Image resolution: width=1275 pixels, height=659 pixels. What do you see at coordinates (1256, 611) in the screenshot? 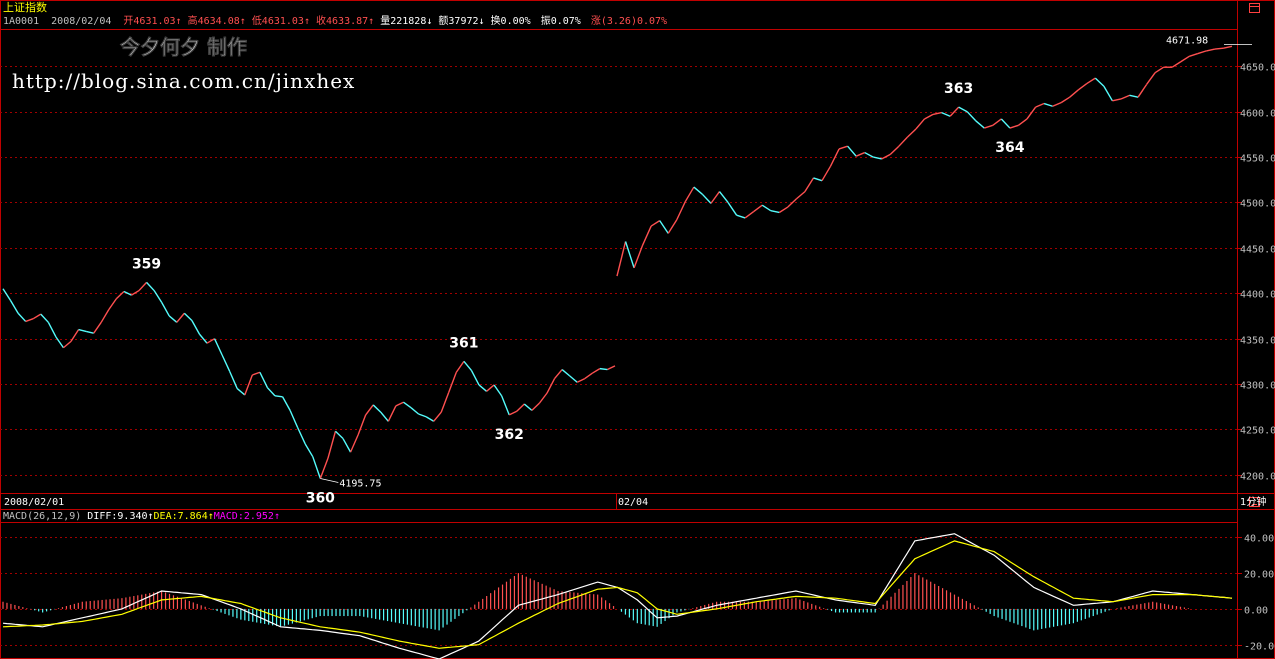
I see `macd-tick-label: 0.00` at bounding box center [1256, 611].